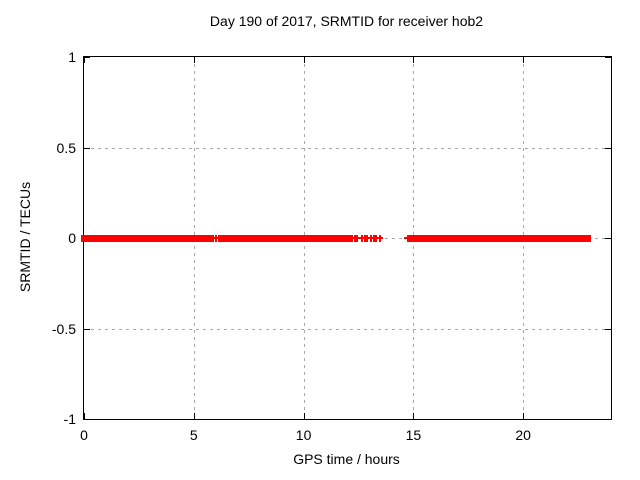 Image resolution: width=640 pixels, height=480 pixels. Describe the element at coordinates (193, 435) in the screenshot. I see `x-tick-label: 5` at that location.